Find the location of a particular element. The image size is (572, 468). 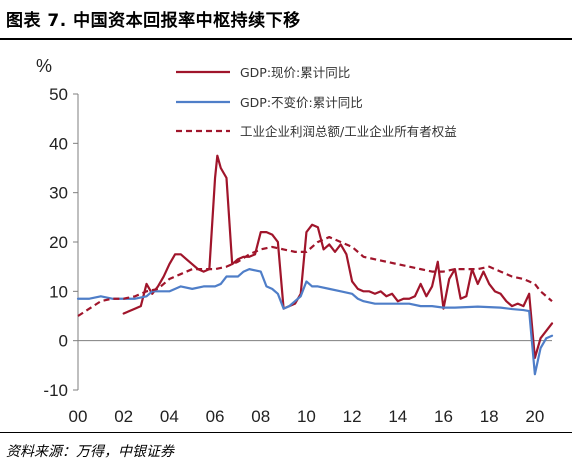

y-tick-label: -10 is located at coordinates (55, 390).